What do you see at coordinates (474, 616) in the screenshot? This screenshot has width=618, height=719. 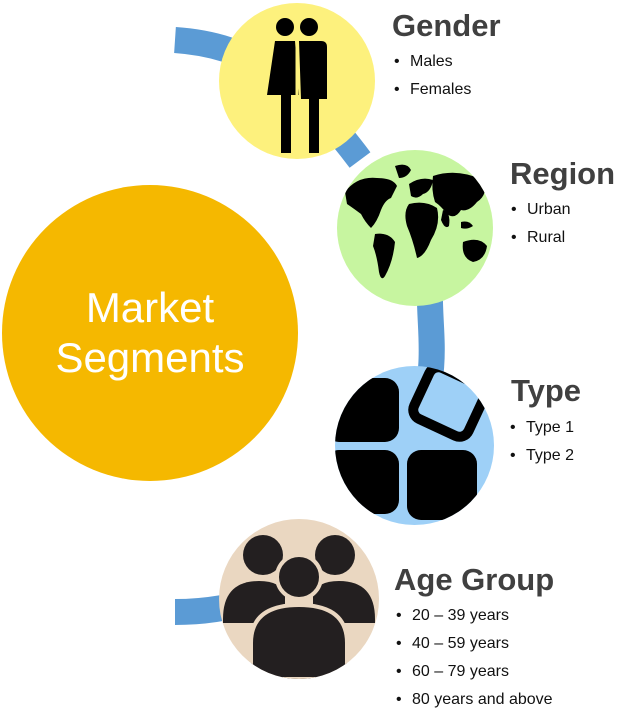 I see `list-item: 20 – 39 years` at bounding box center [474, 616].